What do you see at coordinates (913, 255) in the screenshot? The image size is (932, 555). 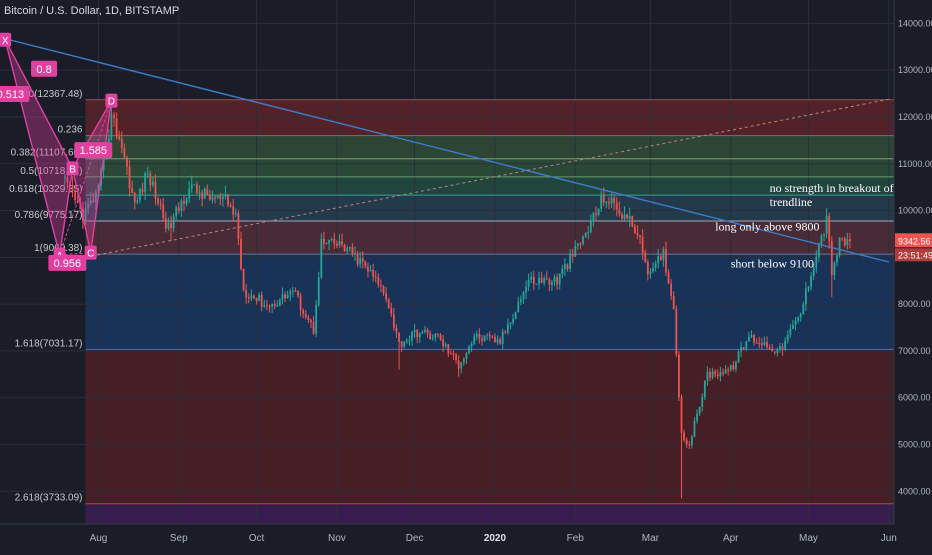 I see `countdown-badge` at bounding box center [913, 255].